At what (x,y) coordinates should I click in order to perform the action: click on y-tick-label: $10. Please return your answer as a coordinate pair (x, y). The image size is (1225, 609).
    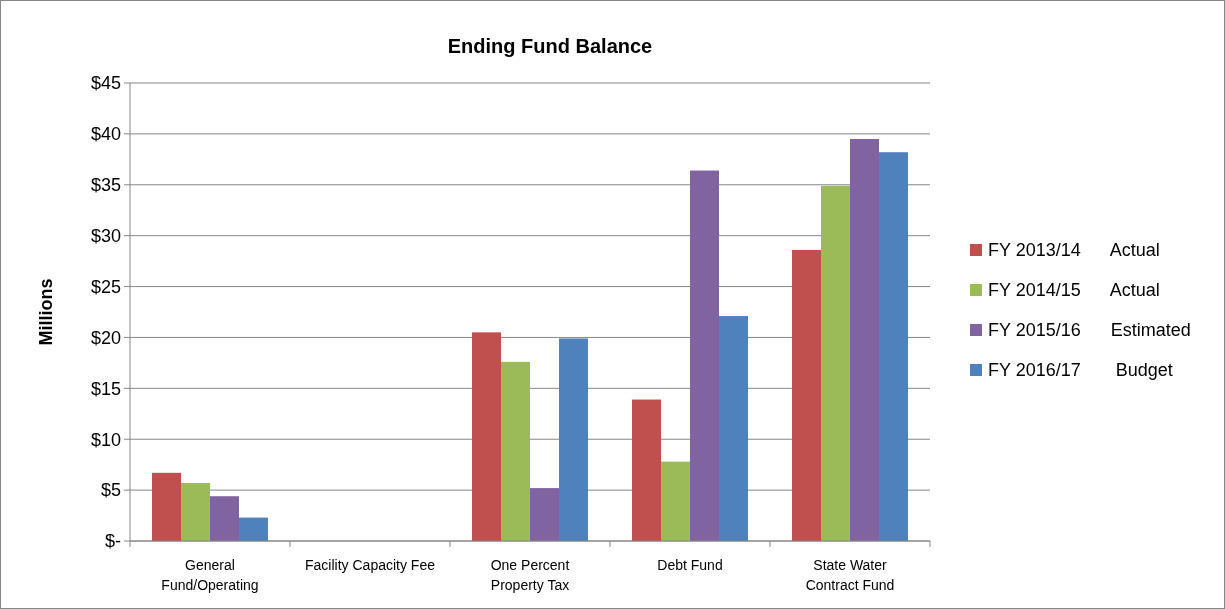
    Looking at the image, I should click on (105, 439).